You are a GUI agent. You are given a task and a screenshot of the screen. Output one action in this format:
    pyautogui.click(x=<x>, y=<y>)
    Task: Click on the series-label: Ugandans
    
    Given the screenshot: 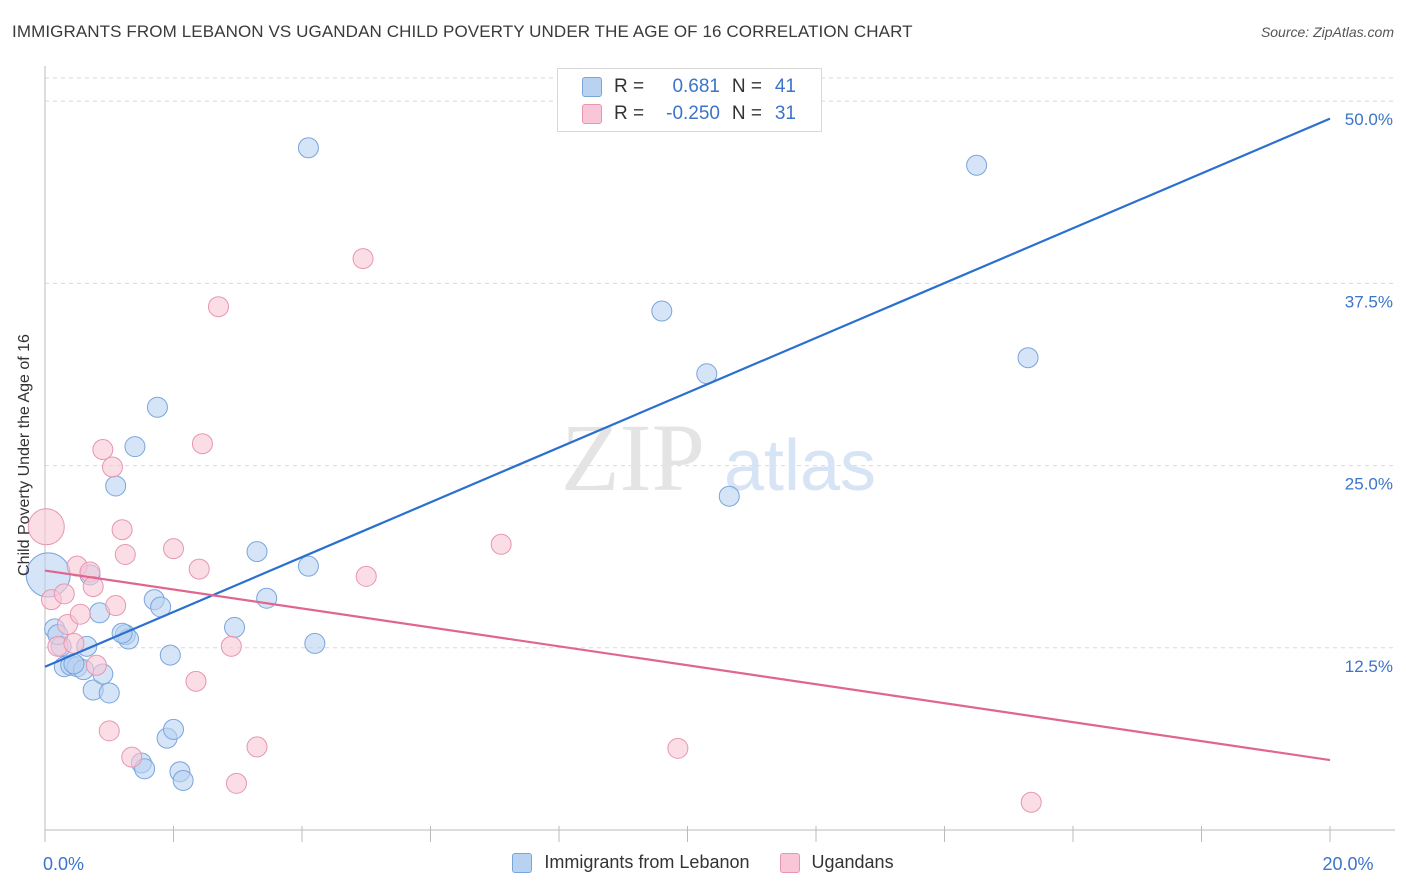 What is the action you would take?
    pyautogui.click(x=852, y=862)
    